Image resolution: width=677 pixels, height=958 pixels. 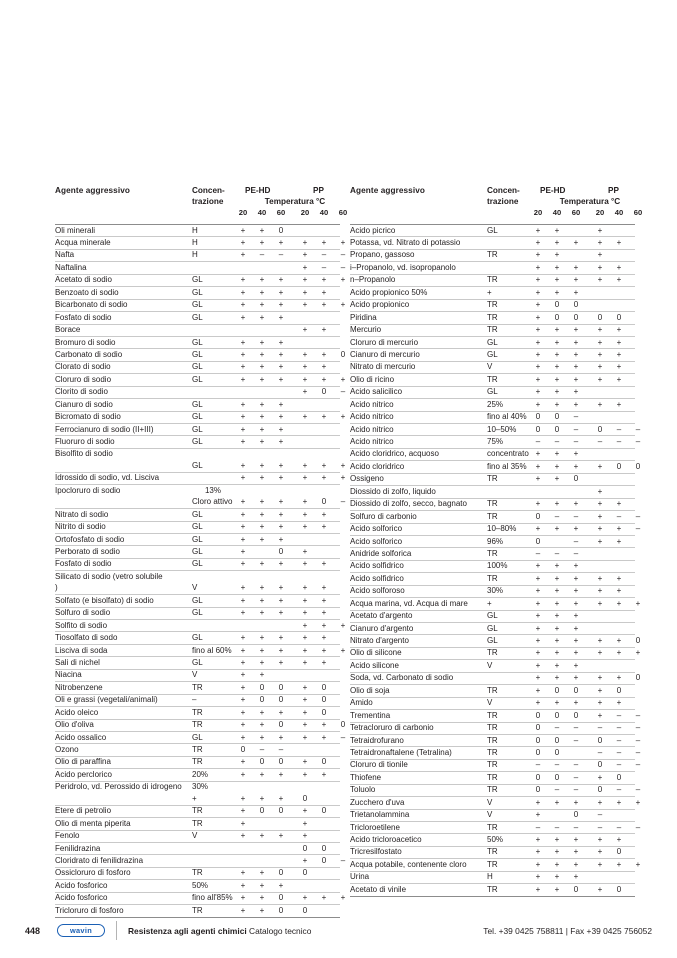 I want to click on row-line-primary: Acido silicone V + + +, so click(x=492, y=665).